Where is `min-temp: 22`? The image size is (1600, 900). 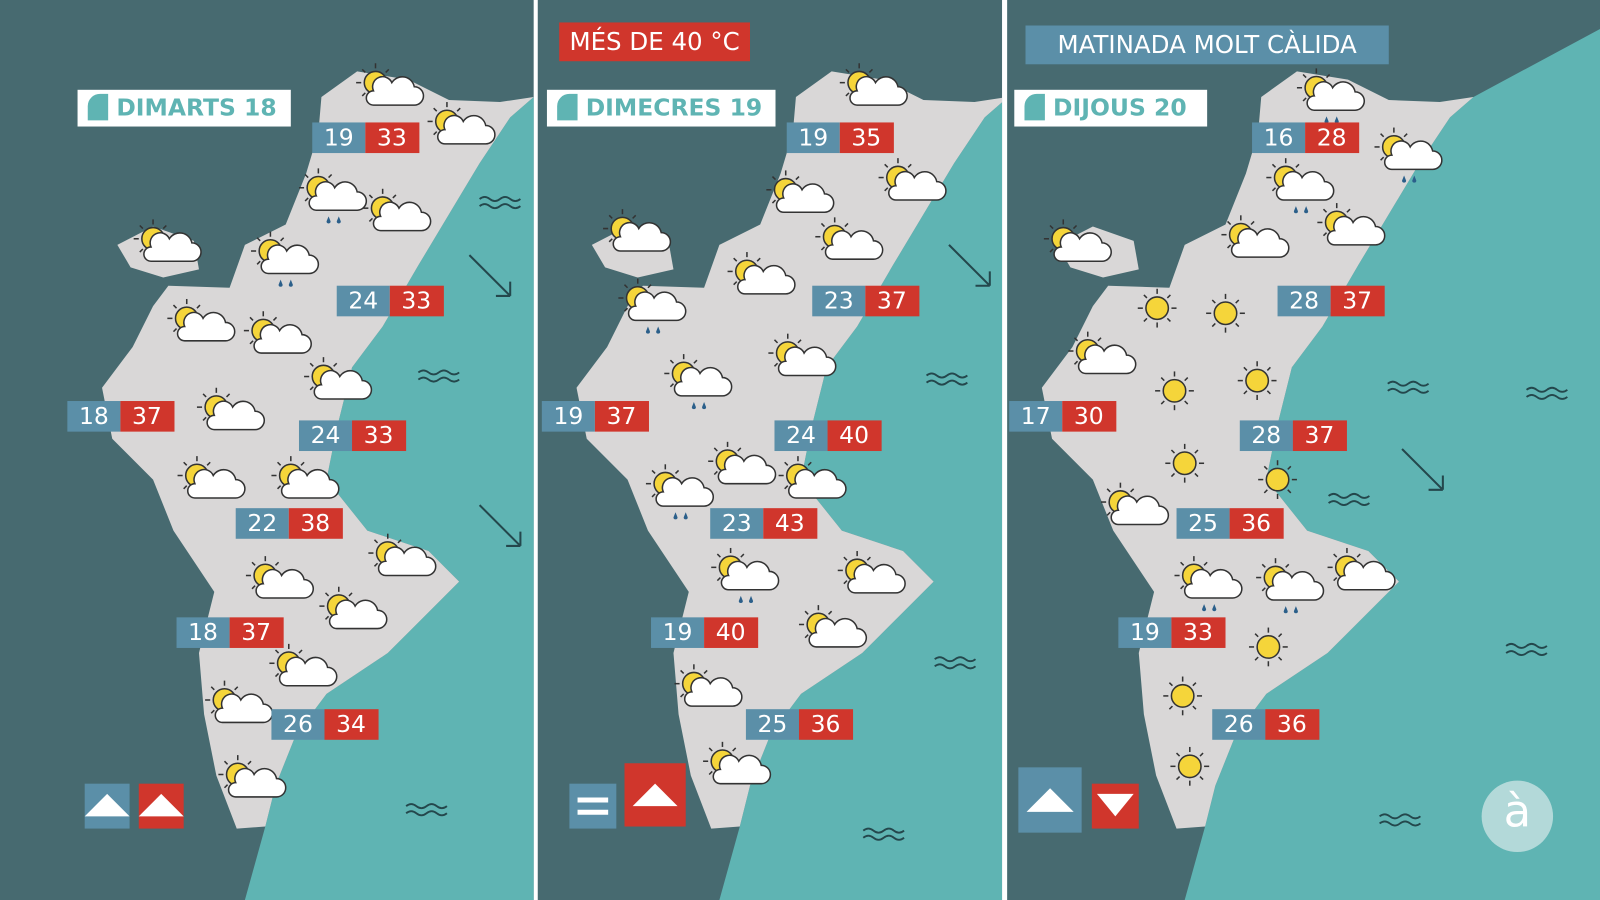 min-temp: 22 is located at coordinates (262, 523).